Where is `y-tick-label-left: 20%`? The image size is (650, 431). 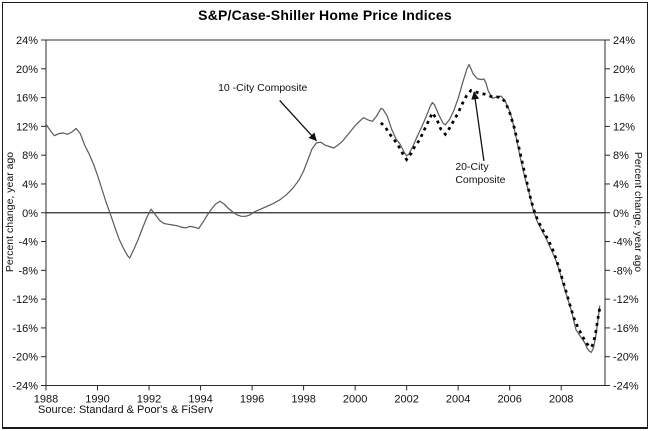 y-tick-label-left: 20% is located at coordinates (27, 70).